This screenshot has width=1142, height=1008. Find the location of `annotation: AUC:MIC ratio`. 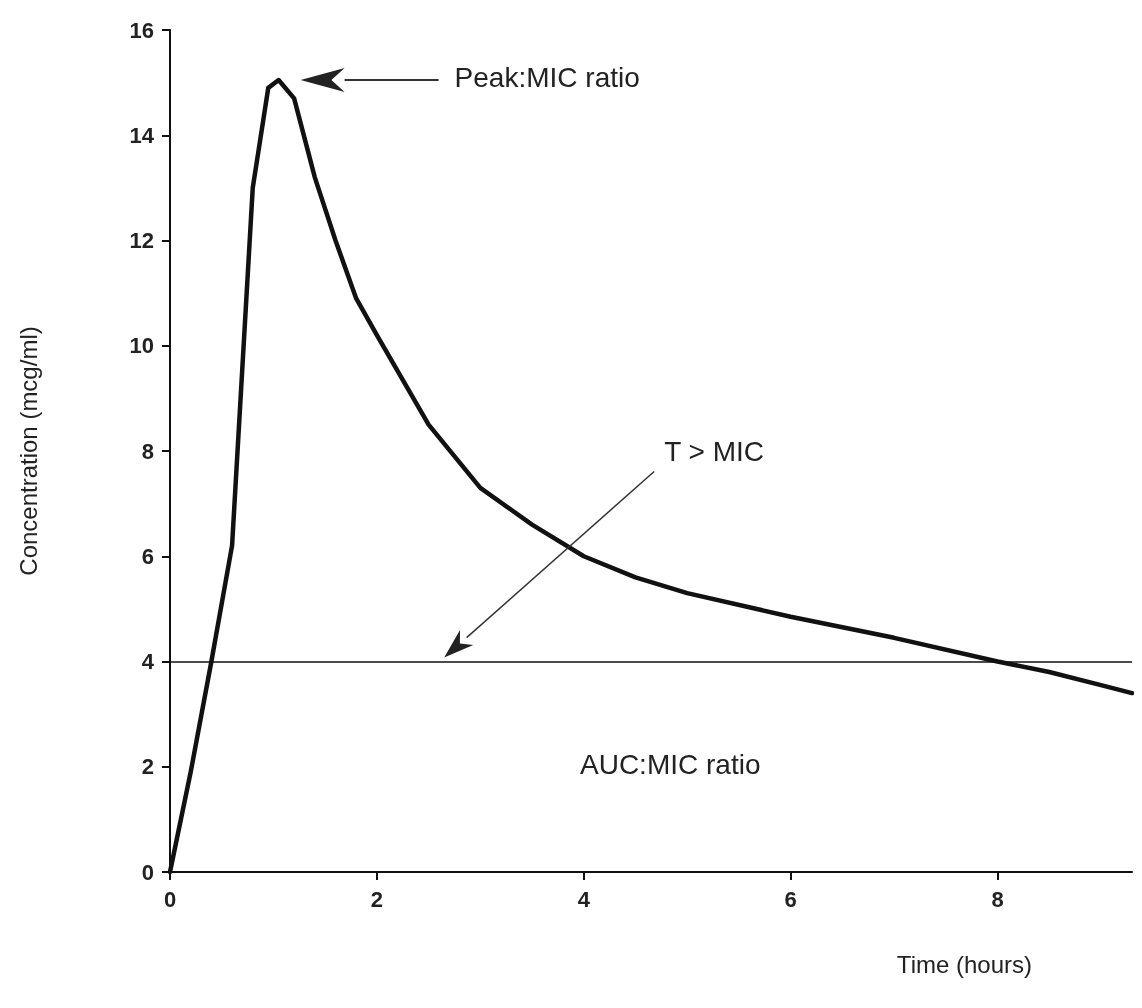

annotation: AUC:MIC ratio is located at coordinates (670, 765).